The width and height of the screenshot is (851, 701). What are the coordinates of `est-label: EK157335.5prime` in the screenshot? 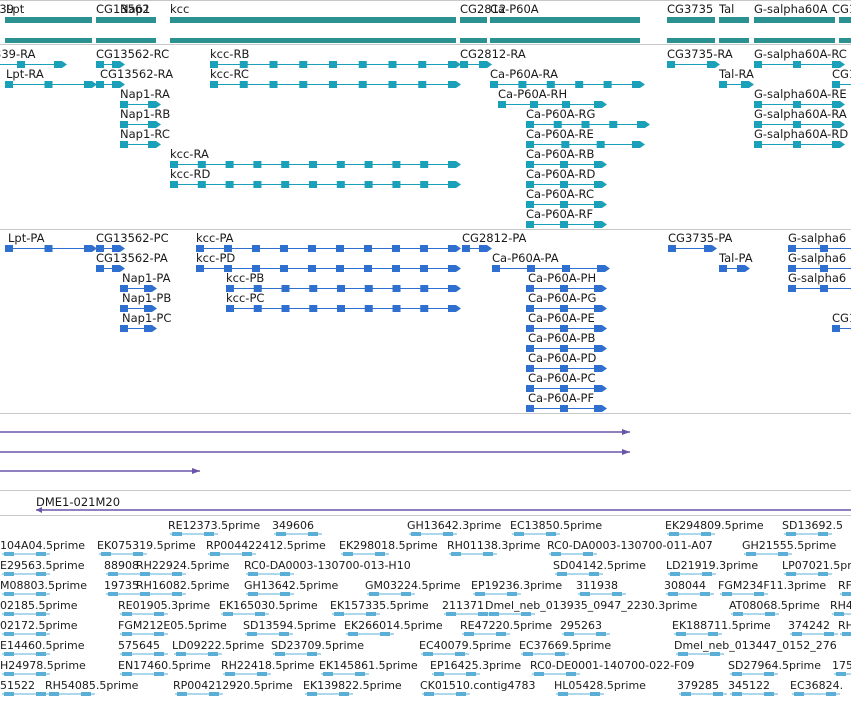 It's located at (379, 605).